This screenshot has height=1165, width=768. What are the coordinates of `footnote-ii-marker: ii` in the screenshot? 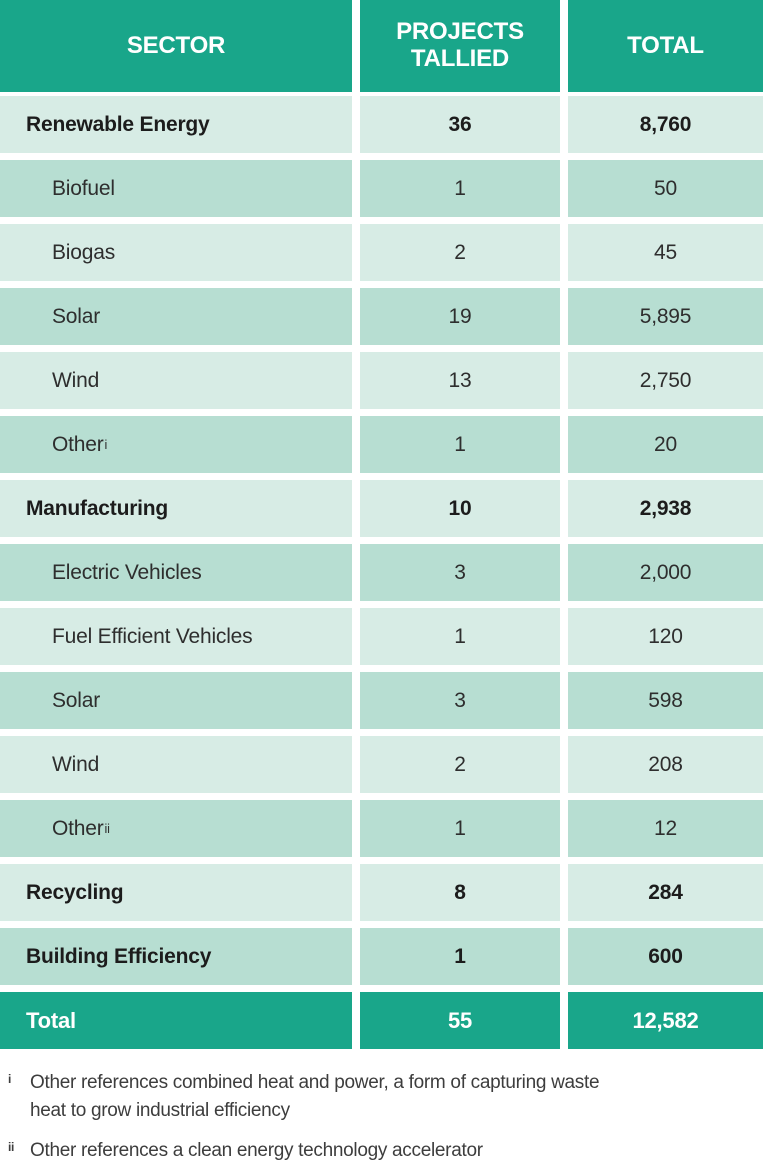 It's located at (11, 1147).